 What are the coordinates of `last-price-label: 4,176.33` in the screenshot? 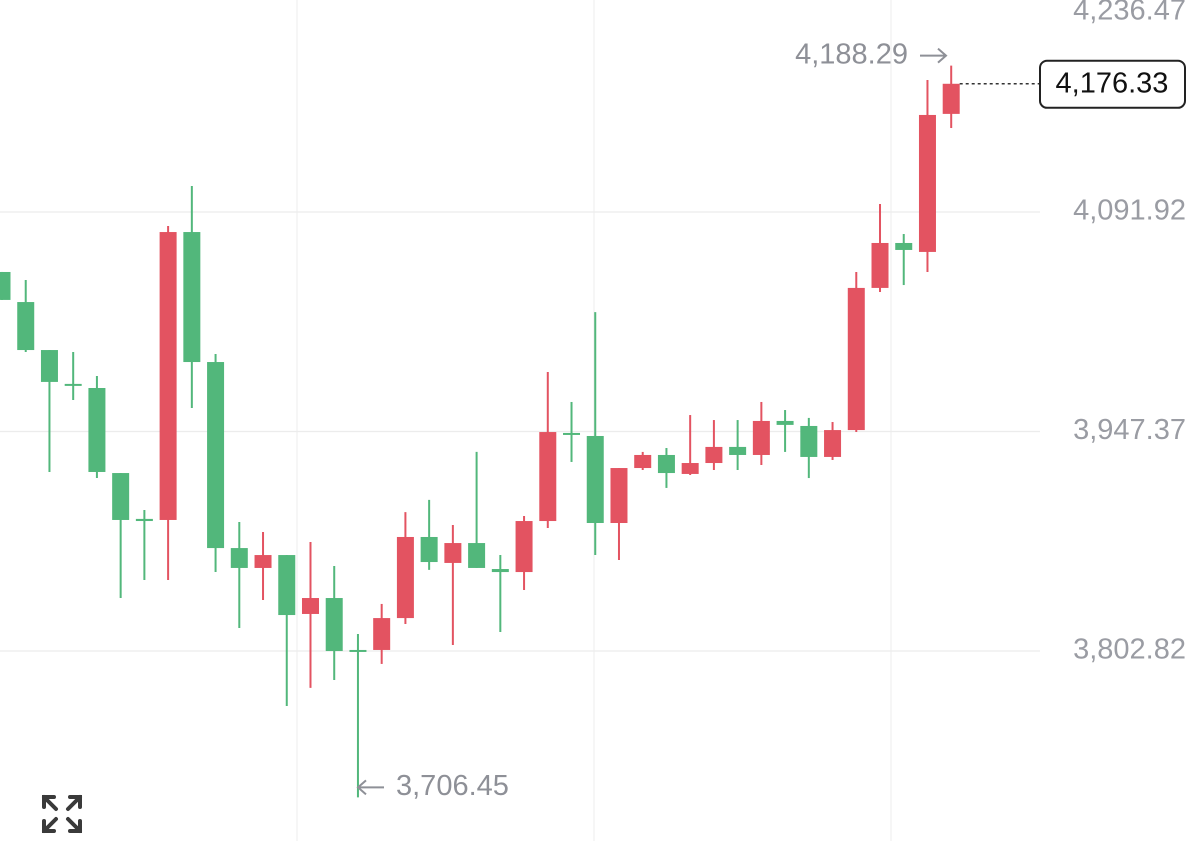 It's located at (1112, 83).